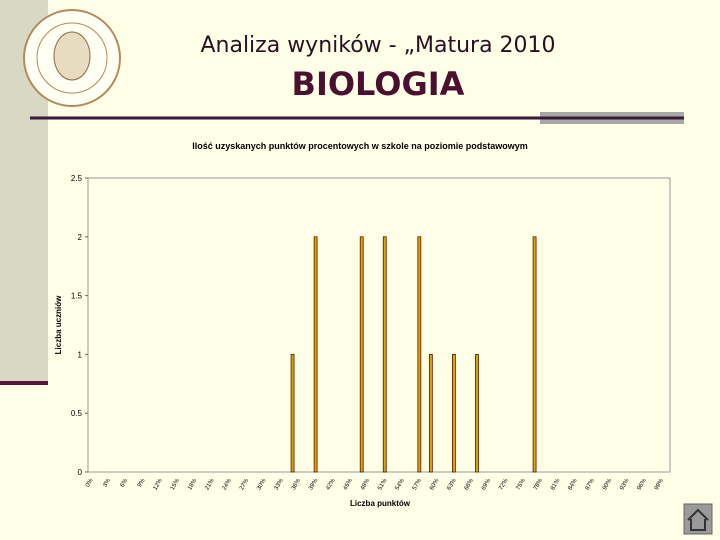 This screenshot has width=720, height=540. Describe the element at coordinates (522, 484) in the screenshot. I see `x-tick-label: 75%` at that location.